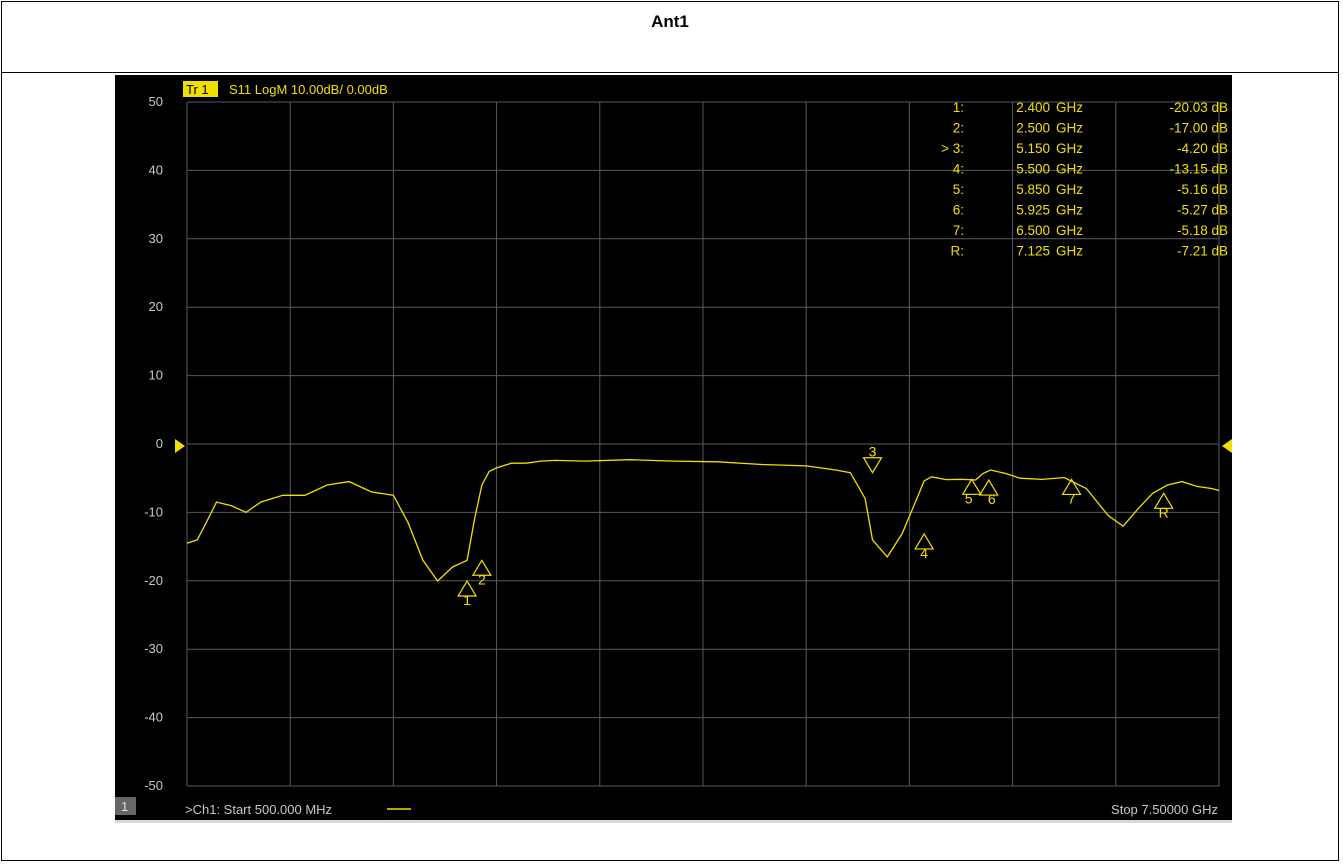  What do you see at coordinates (1227, 446) in the screenshot?
I see `ref-level-arrow-right` at bounding box center [1227, 446].